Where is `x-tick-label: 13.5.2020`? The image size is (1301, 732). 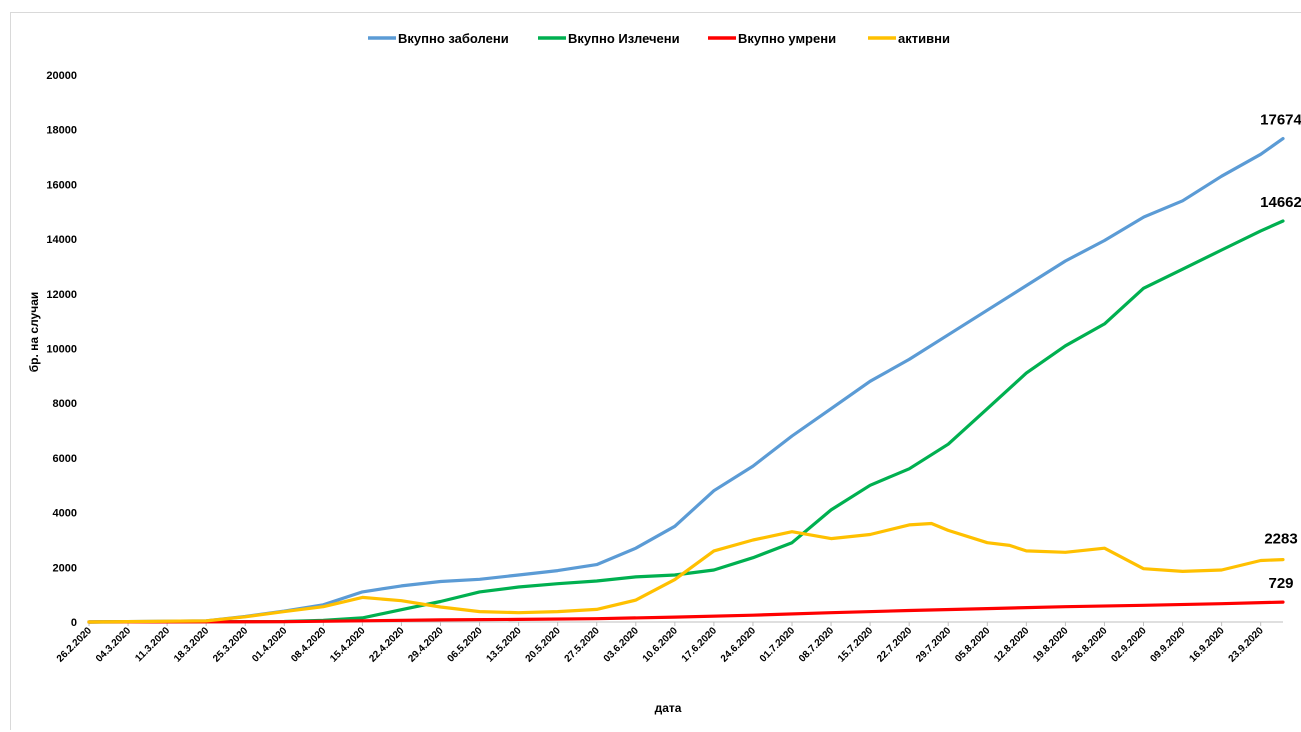
x-tick-label: 13.5.2020 is located at coordinates (504, 645).